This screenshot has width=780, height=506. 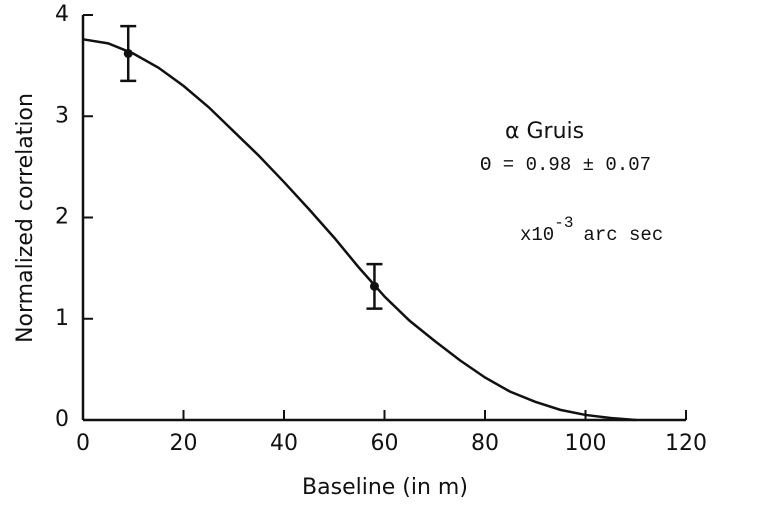 I want to click on annotation: arc sec, so click(x=623, y=235).